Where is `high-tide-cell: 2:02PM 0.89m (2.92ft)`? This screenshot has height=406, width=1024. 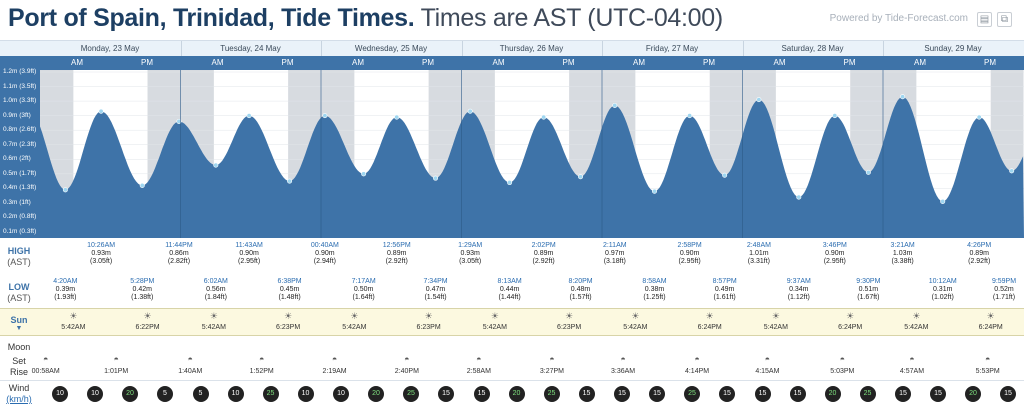 high-tide-cell: 2:02PM 0.89m (2.92ft) is located at coordinates (544, 254).